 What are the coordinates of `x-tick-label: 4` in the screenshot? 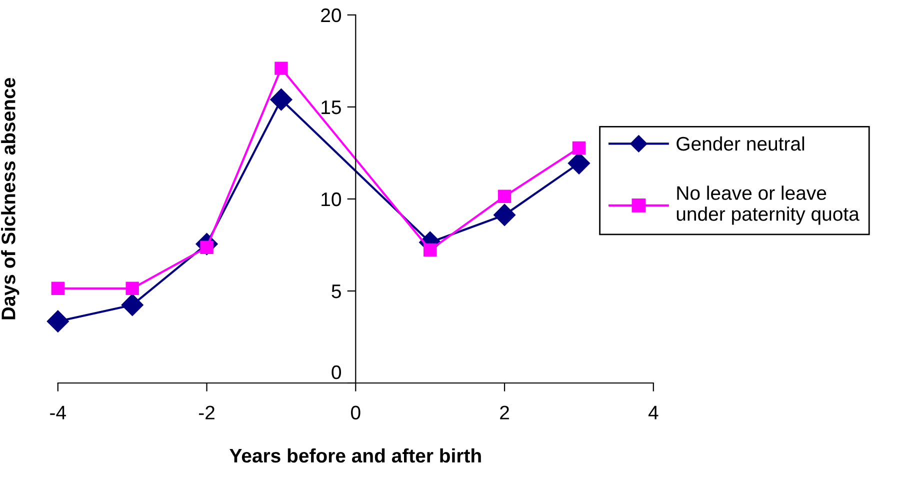 It's located at (653, 413).